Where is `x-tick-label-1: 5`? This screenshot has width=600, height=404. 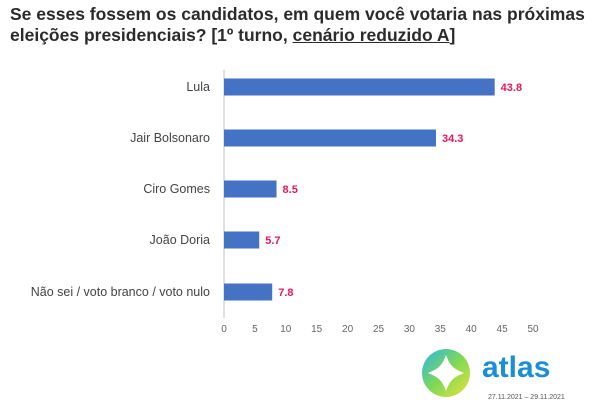 x-tick-label-1: 5 is located at coordinates (255, 329).